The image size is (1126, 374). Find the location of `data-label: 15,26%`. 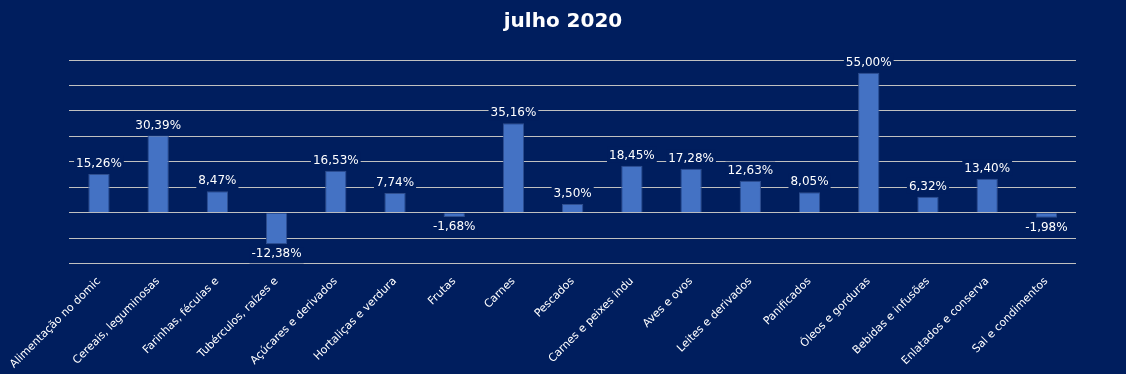

data-label: 15,26% is located at coordinates (99, 163).